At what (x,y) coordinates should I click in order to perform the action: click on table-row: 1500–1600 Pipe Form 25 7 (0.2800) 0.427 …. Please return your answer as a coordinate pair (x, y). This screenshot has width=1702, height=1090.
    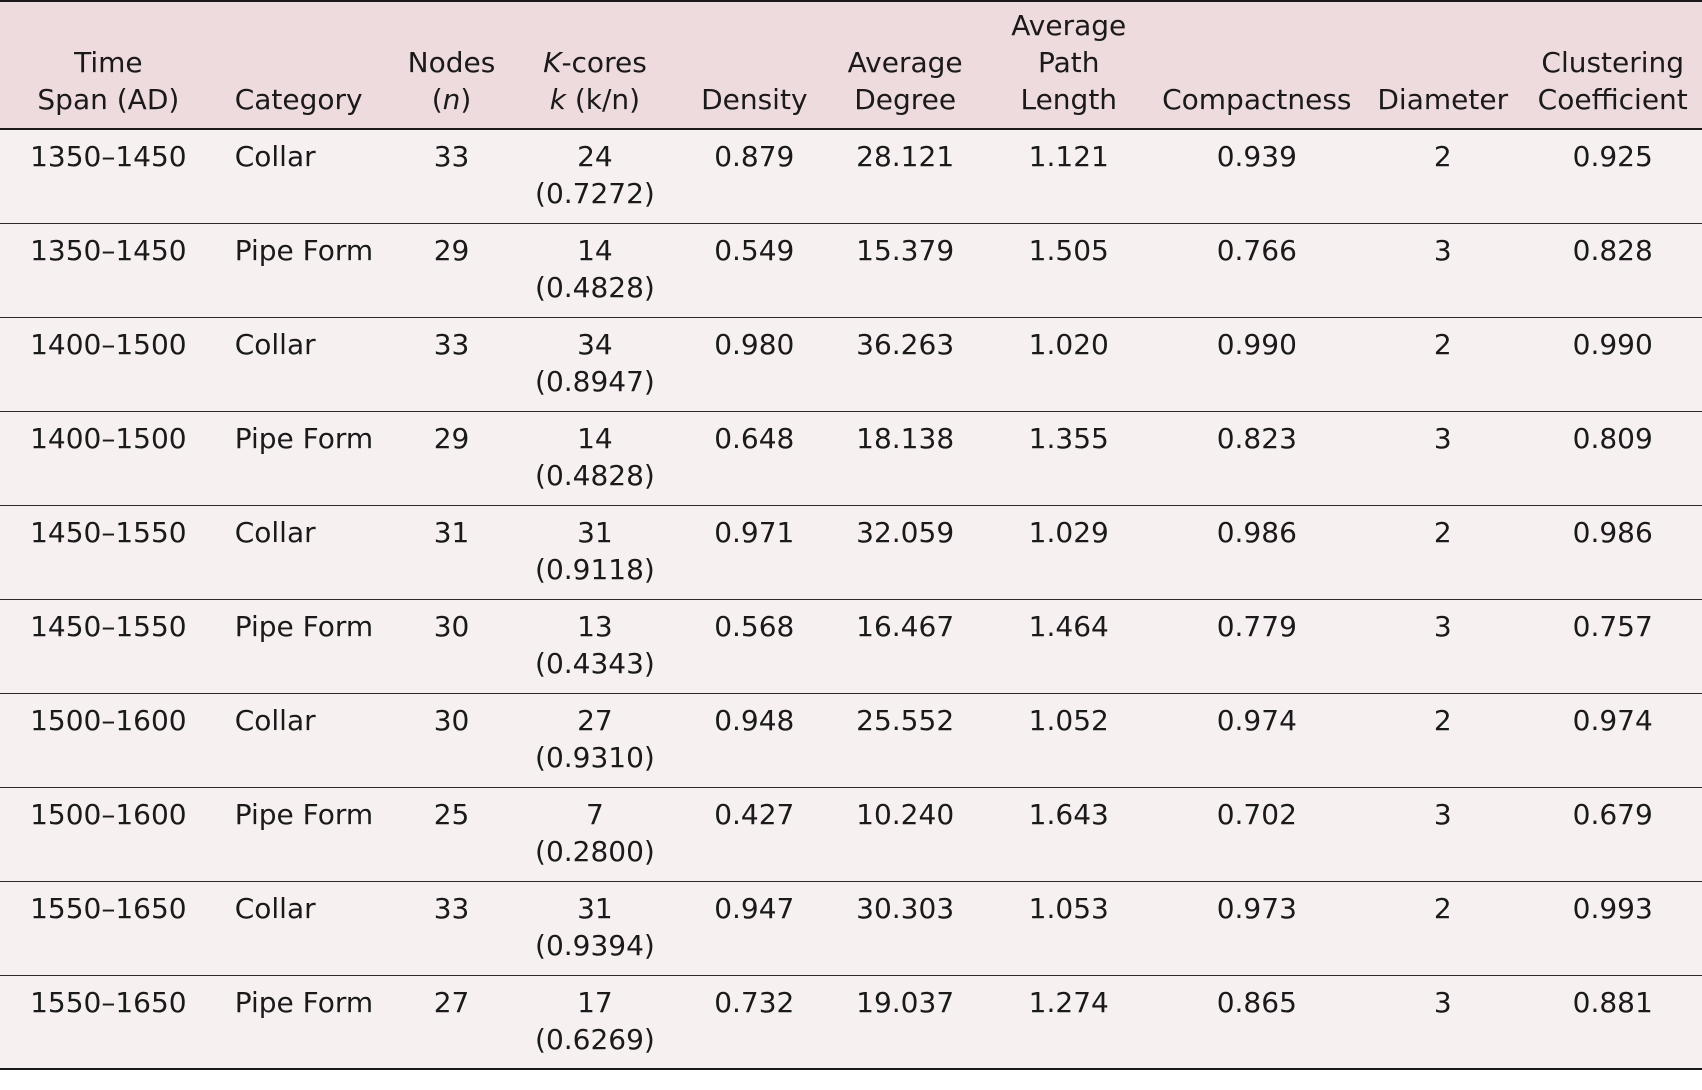
    Looking at the image, I should click on (851, 834).